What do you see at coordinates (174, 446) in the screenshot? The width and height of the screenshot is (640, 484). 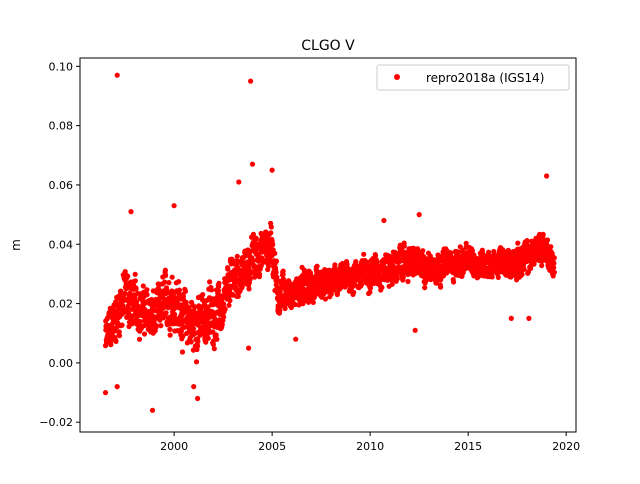 I see `x-tick-label: 2000` at bounding box center [174, 446].